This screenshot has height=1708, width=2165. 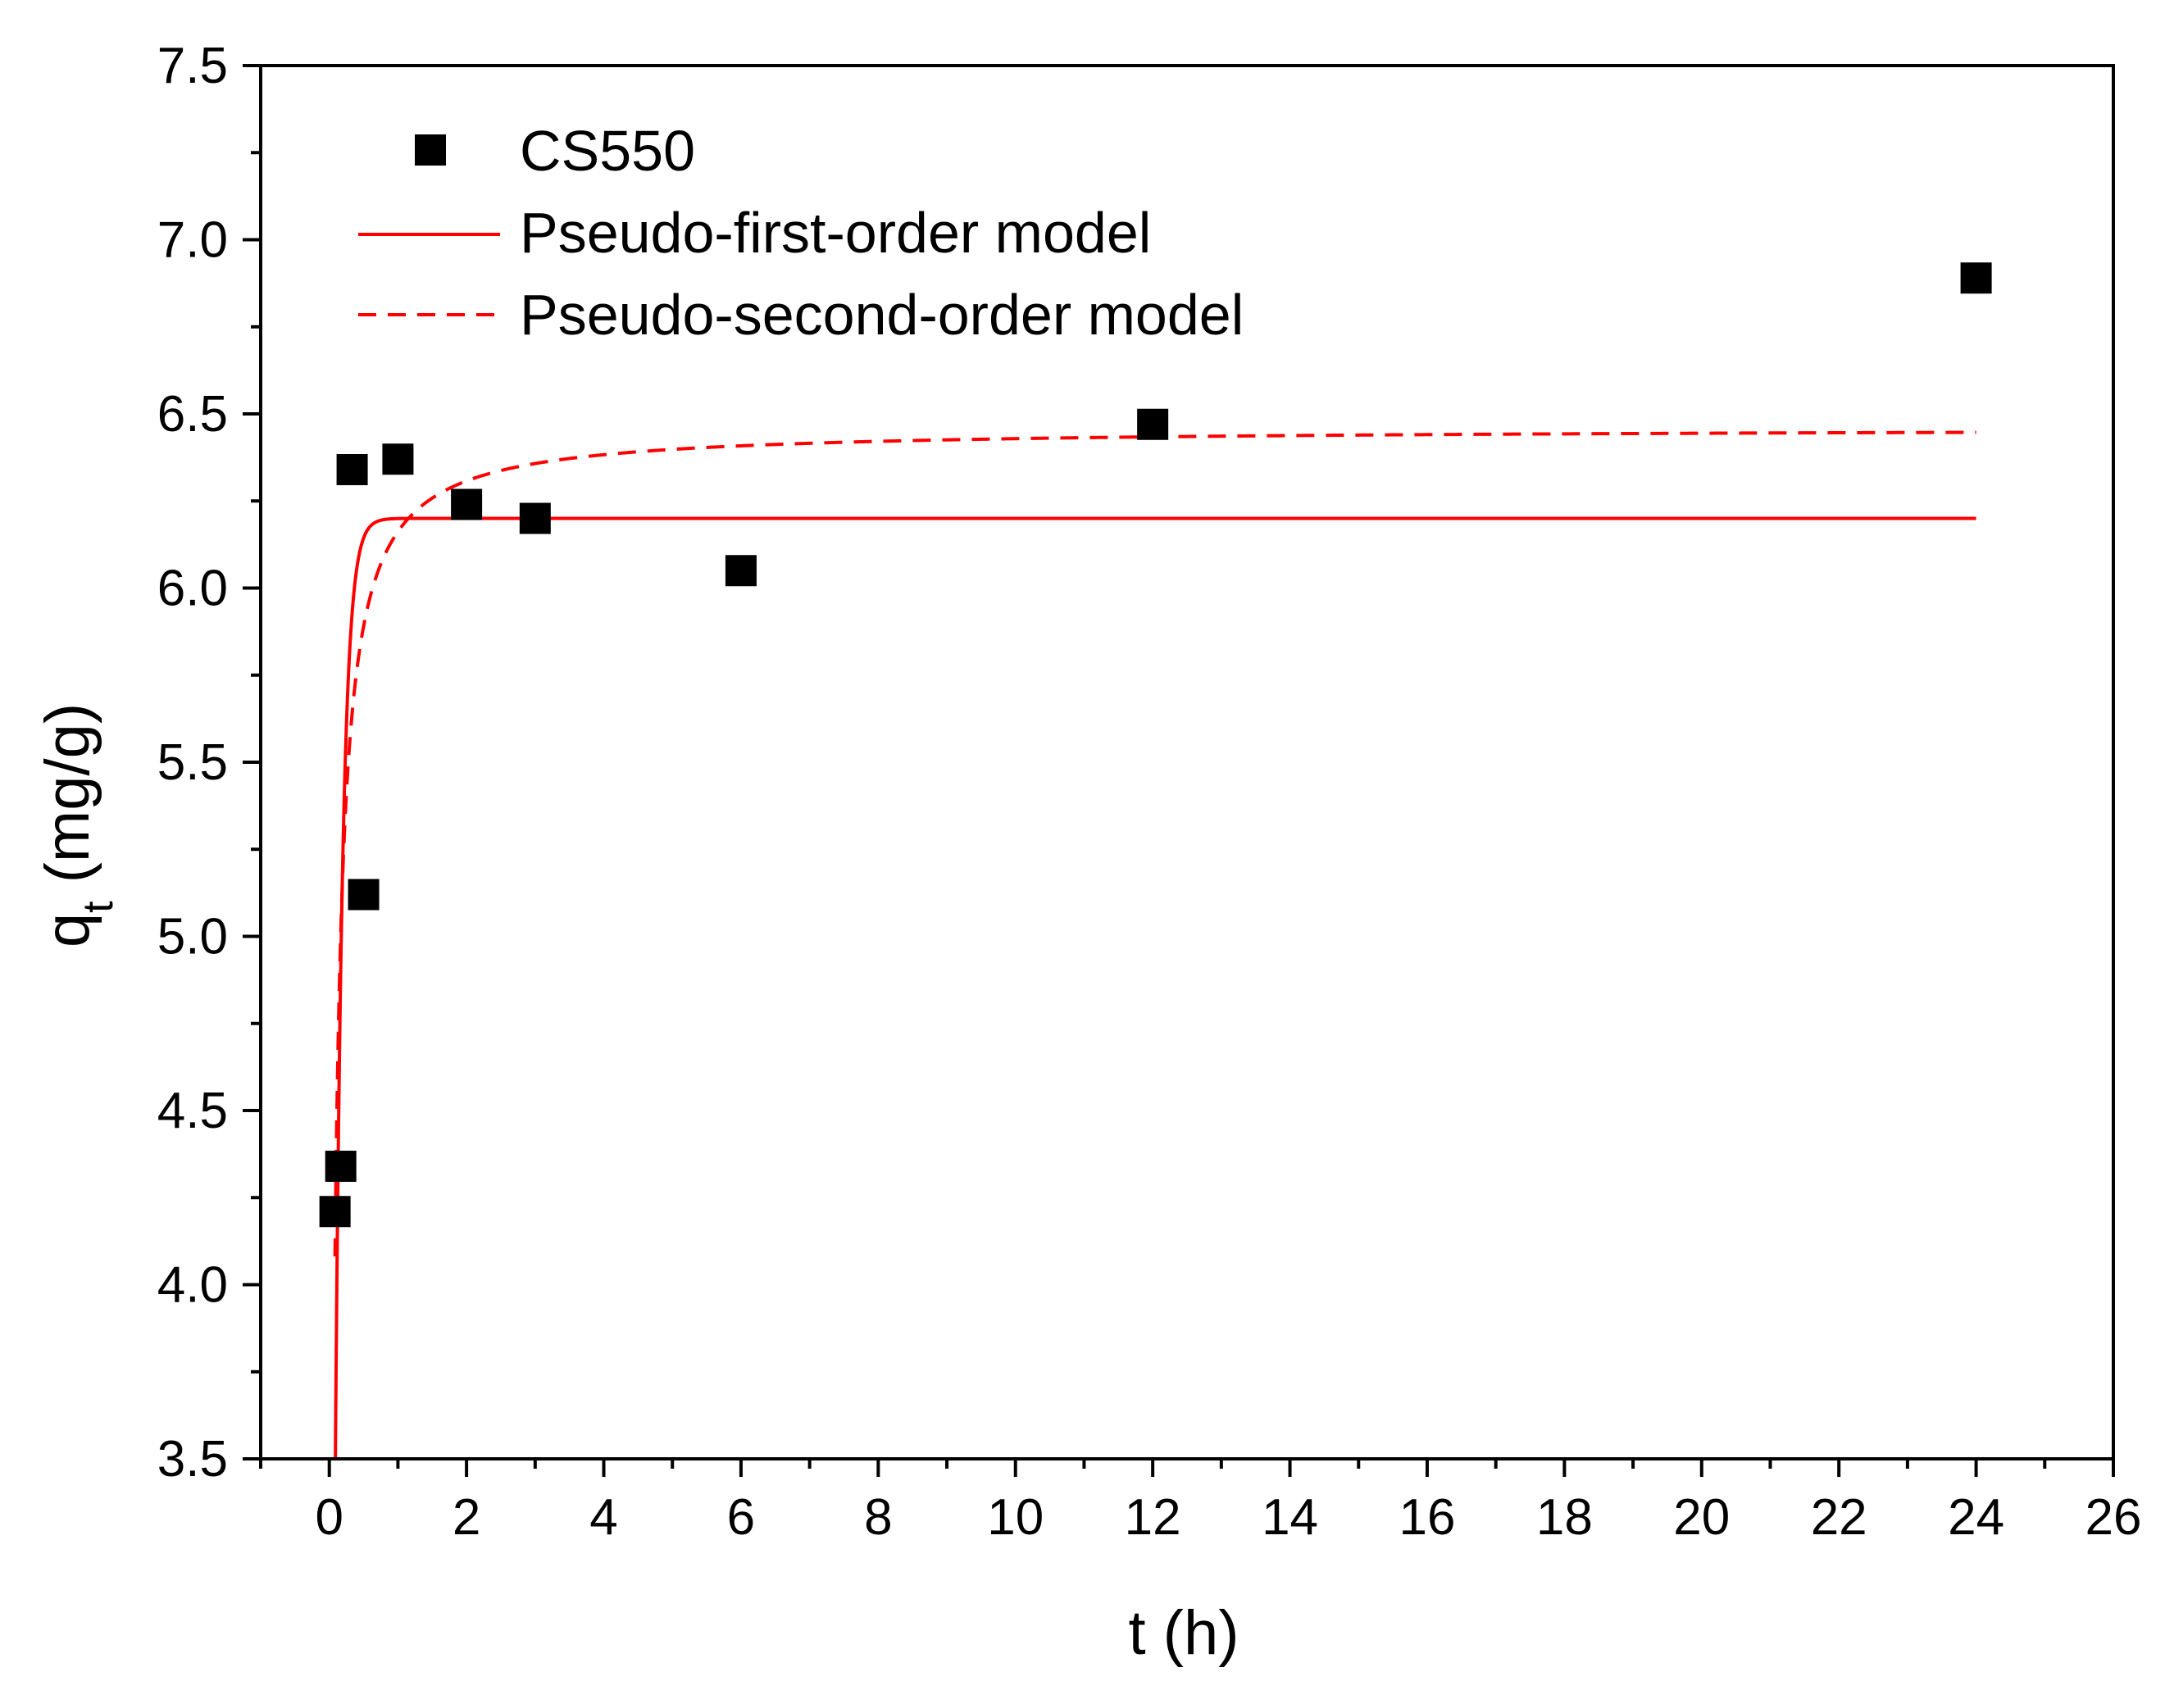 I want to click on legend-label-pseudo-second: Pseudo-second-order model, so click(x=882, y=315).